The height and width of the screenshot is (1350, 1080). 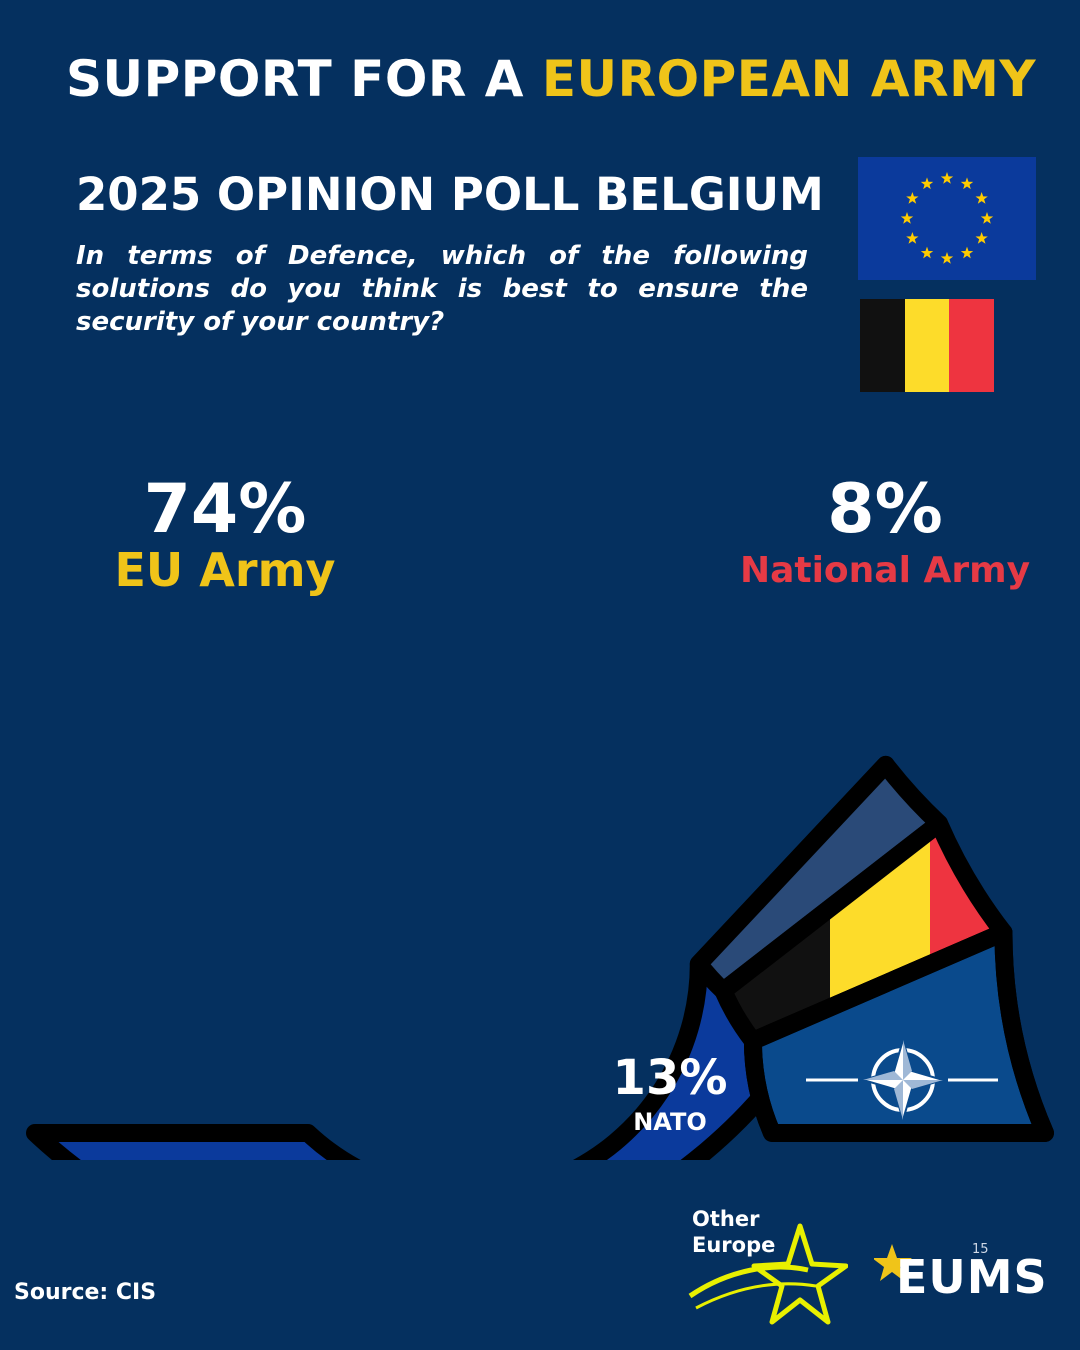 I want to click on nato-rose-shade, so click(x=903, y=1080).